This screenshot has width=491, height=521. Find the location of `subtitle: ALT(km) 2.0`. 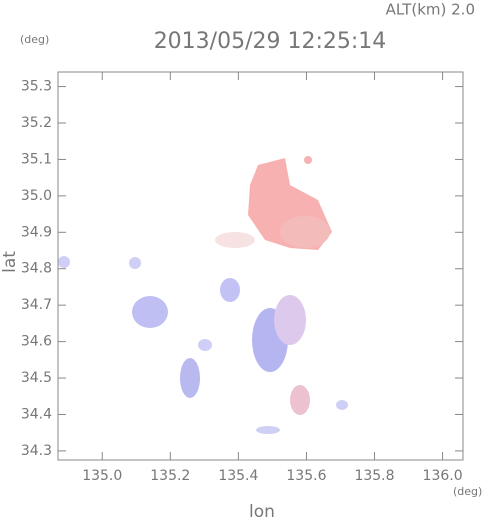

subtitle: ALT(km) 2.0 is located at coordinates (430, 10).